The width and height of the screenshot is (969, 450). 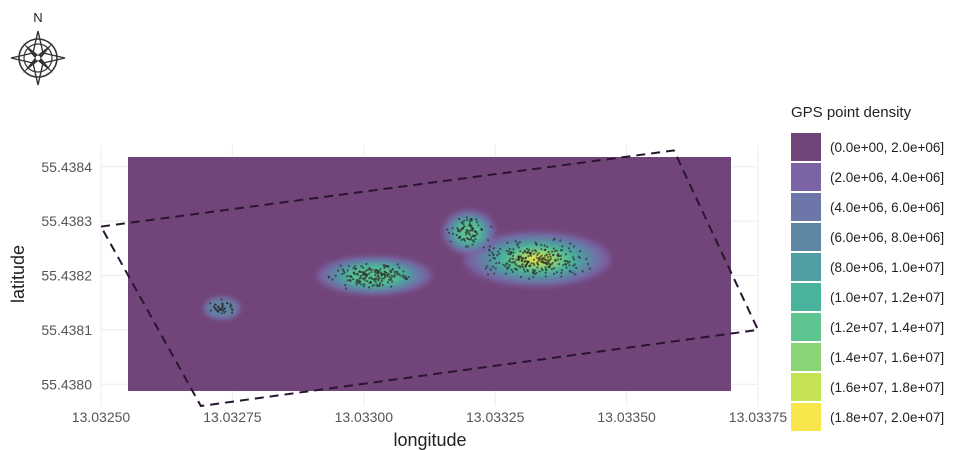 What do you see at coordinates (887, 417) in the screenshot?
I see `legend-label: (1.8e+07, 2.0e+07]` at bounding box center [887, 417].